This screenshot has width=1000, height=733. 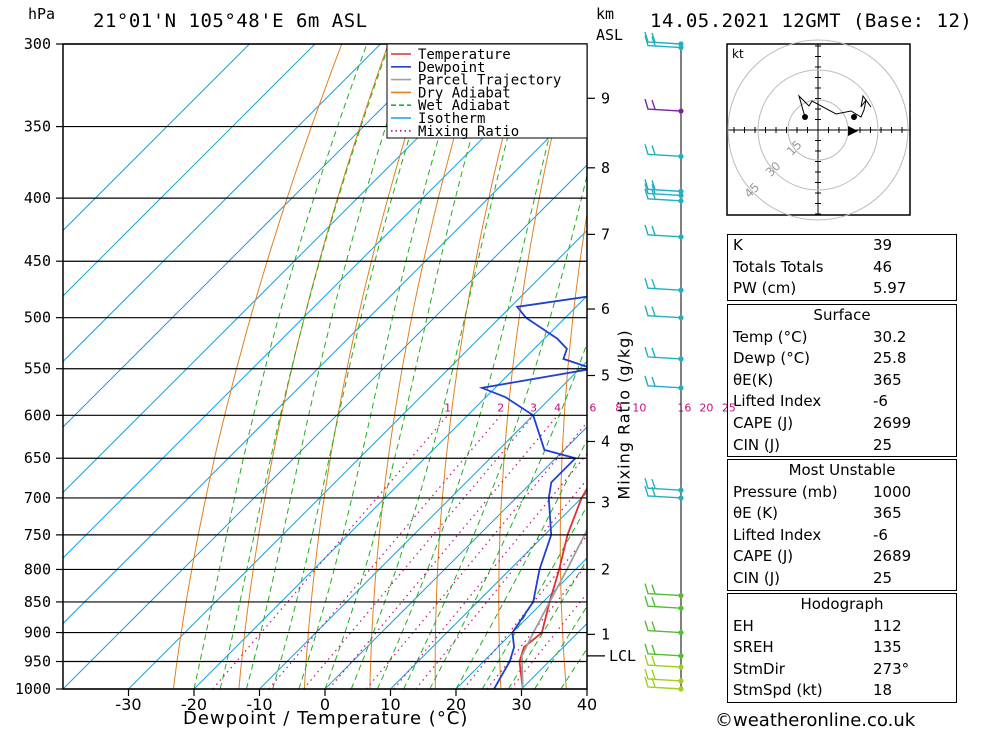 What do you see at coordinates (451, 119) in the screenshot?
I see `legend-label: Isotherm` at bounding box center [451, 119].